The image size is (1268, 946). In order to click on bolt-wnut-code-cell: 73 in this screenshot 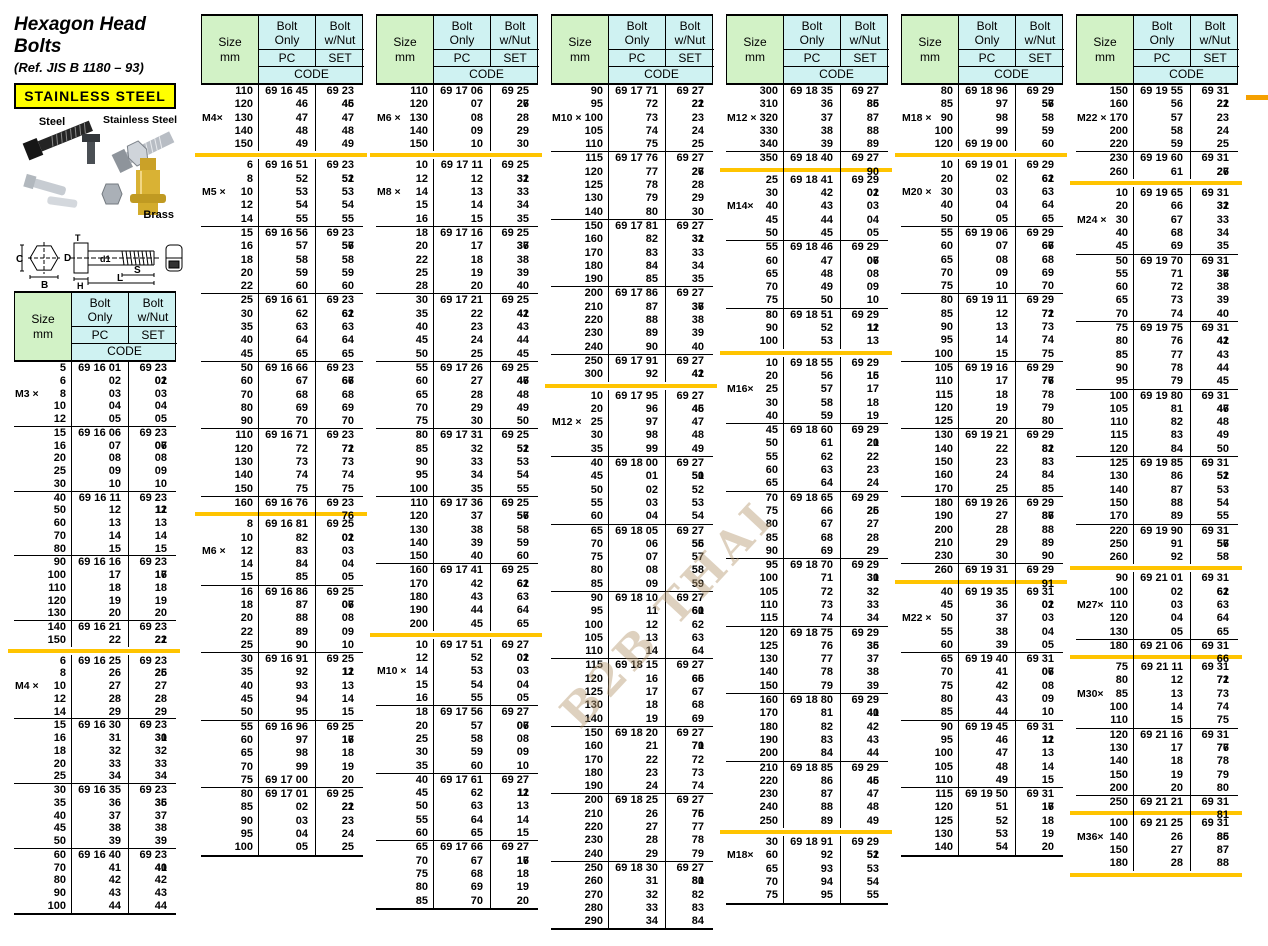, I will do `click(689, 773)`.